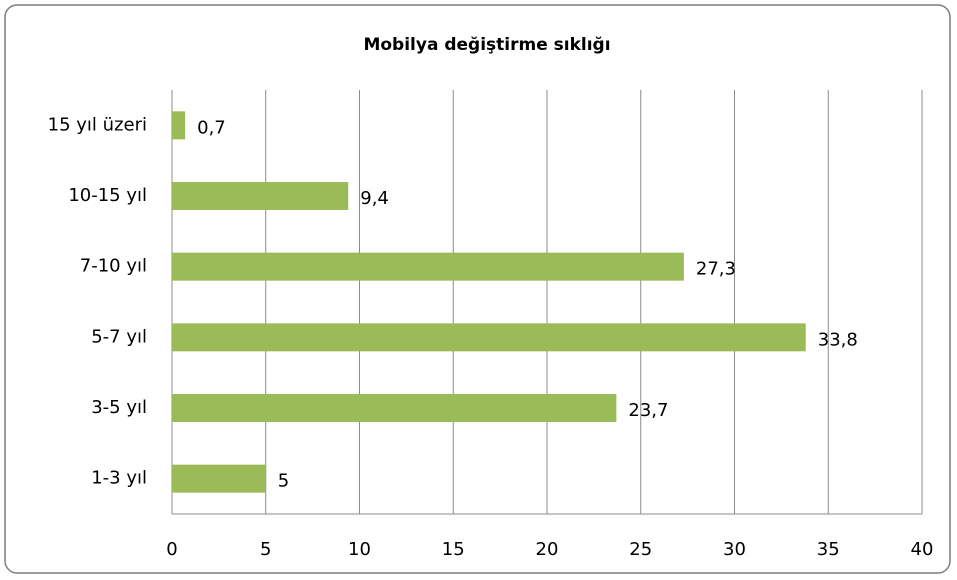 This screenshot has width=957, height=580. I want to click on x-tick-label: 5, so click(265, 549).